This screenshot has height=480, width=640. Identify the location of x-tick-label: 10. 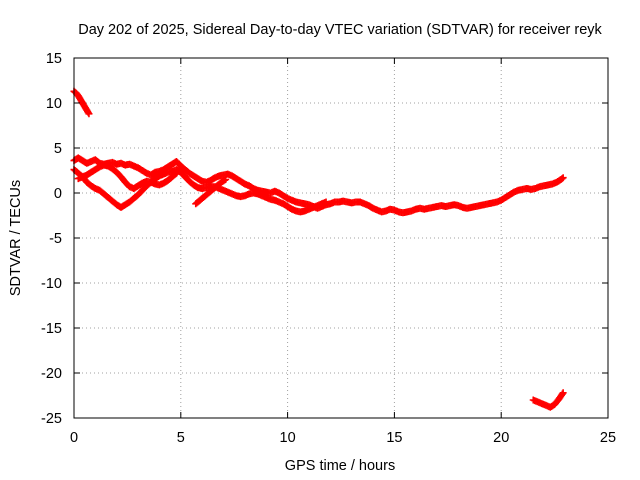
(288, 438).